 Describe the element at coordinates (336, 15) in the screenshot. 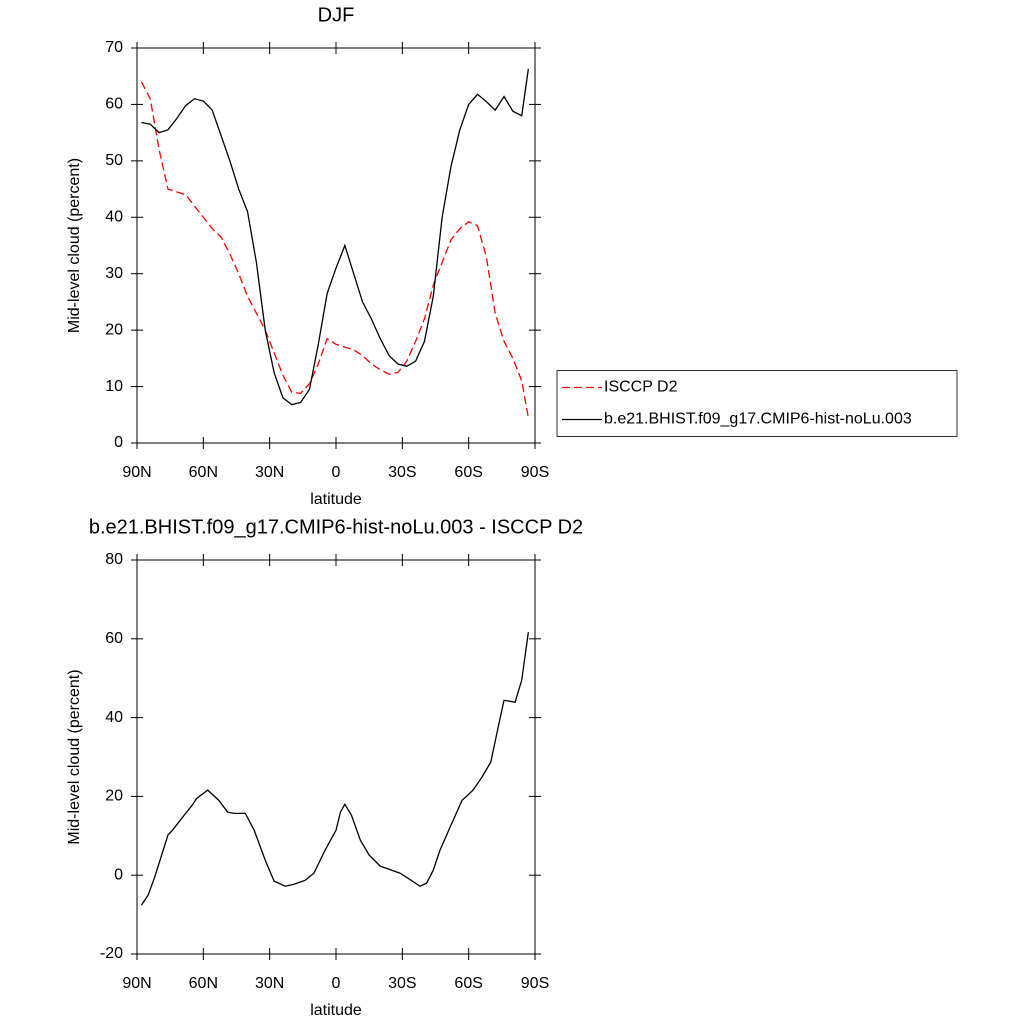

I see `chart-title: DJF` at that location.